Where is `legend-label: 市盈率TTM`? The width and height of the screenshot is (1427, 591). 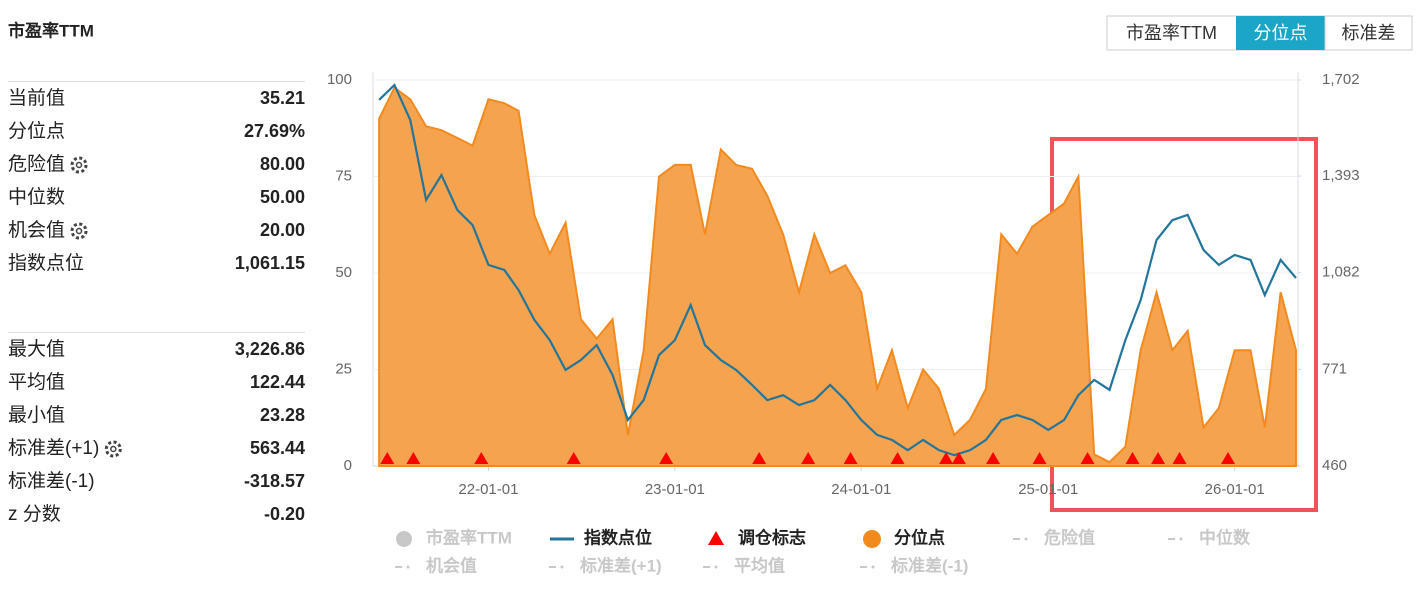 legend-label: 市盈率TTM is located at coordinates (469, 537).